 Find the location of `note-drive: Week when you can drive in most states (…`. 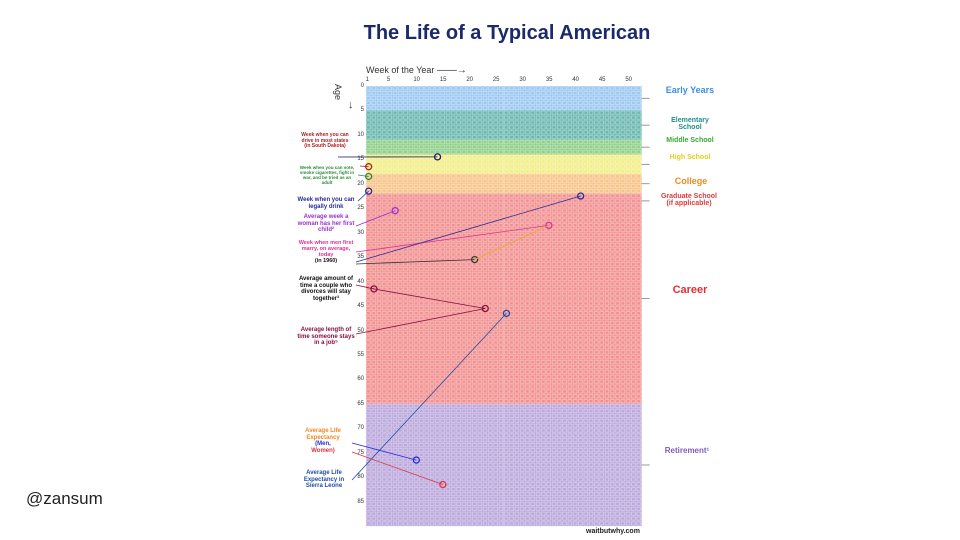

note-drive: Week when you can drive in most states (… is located at coordinates (325, 140).